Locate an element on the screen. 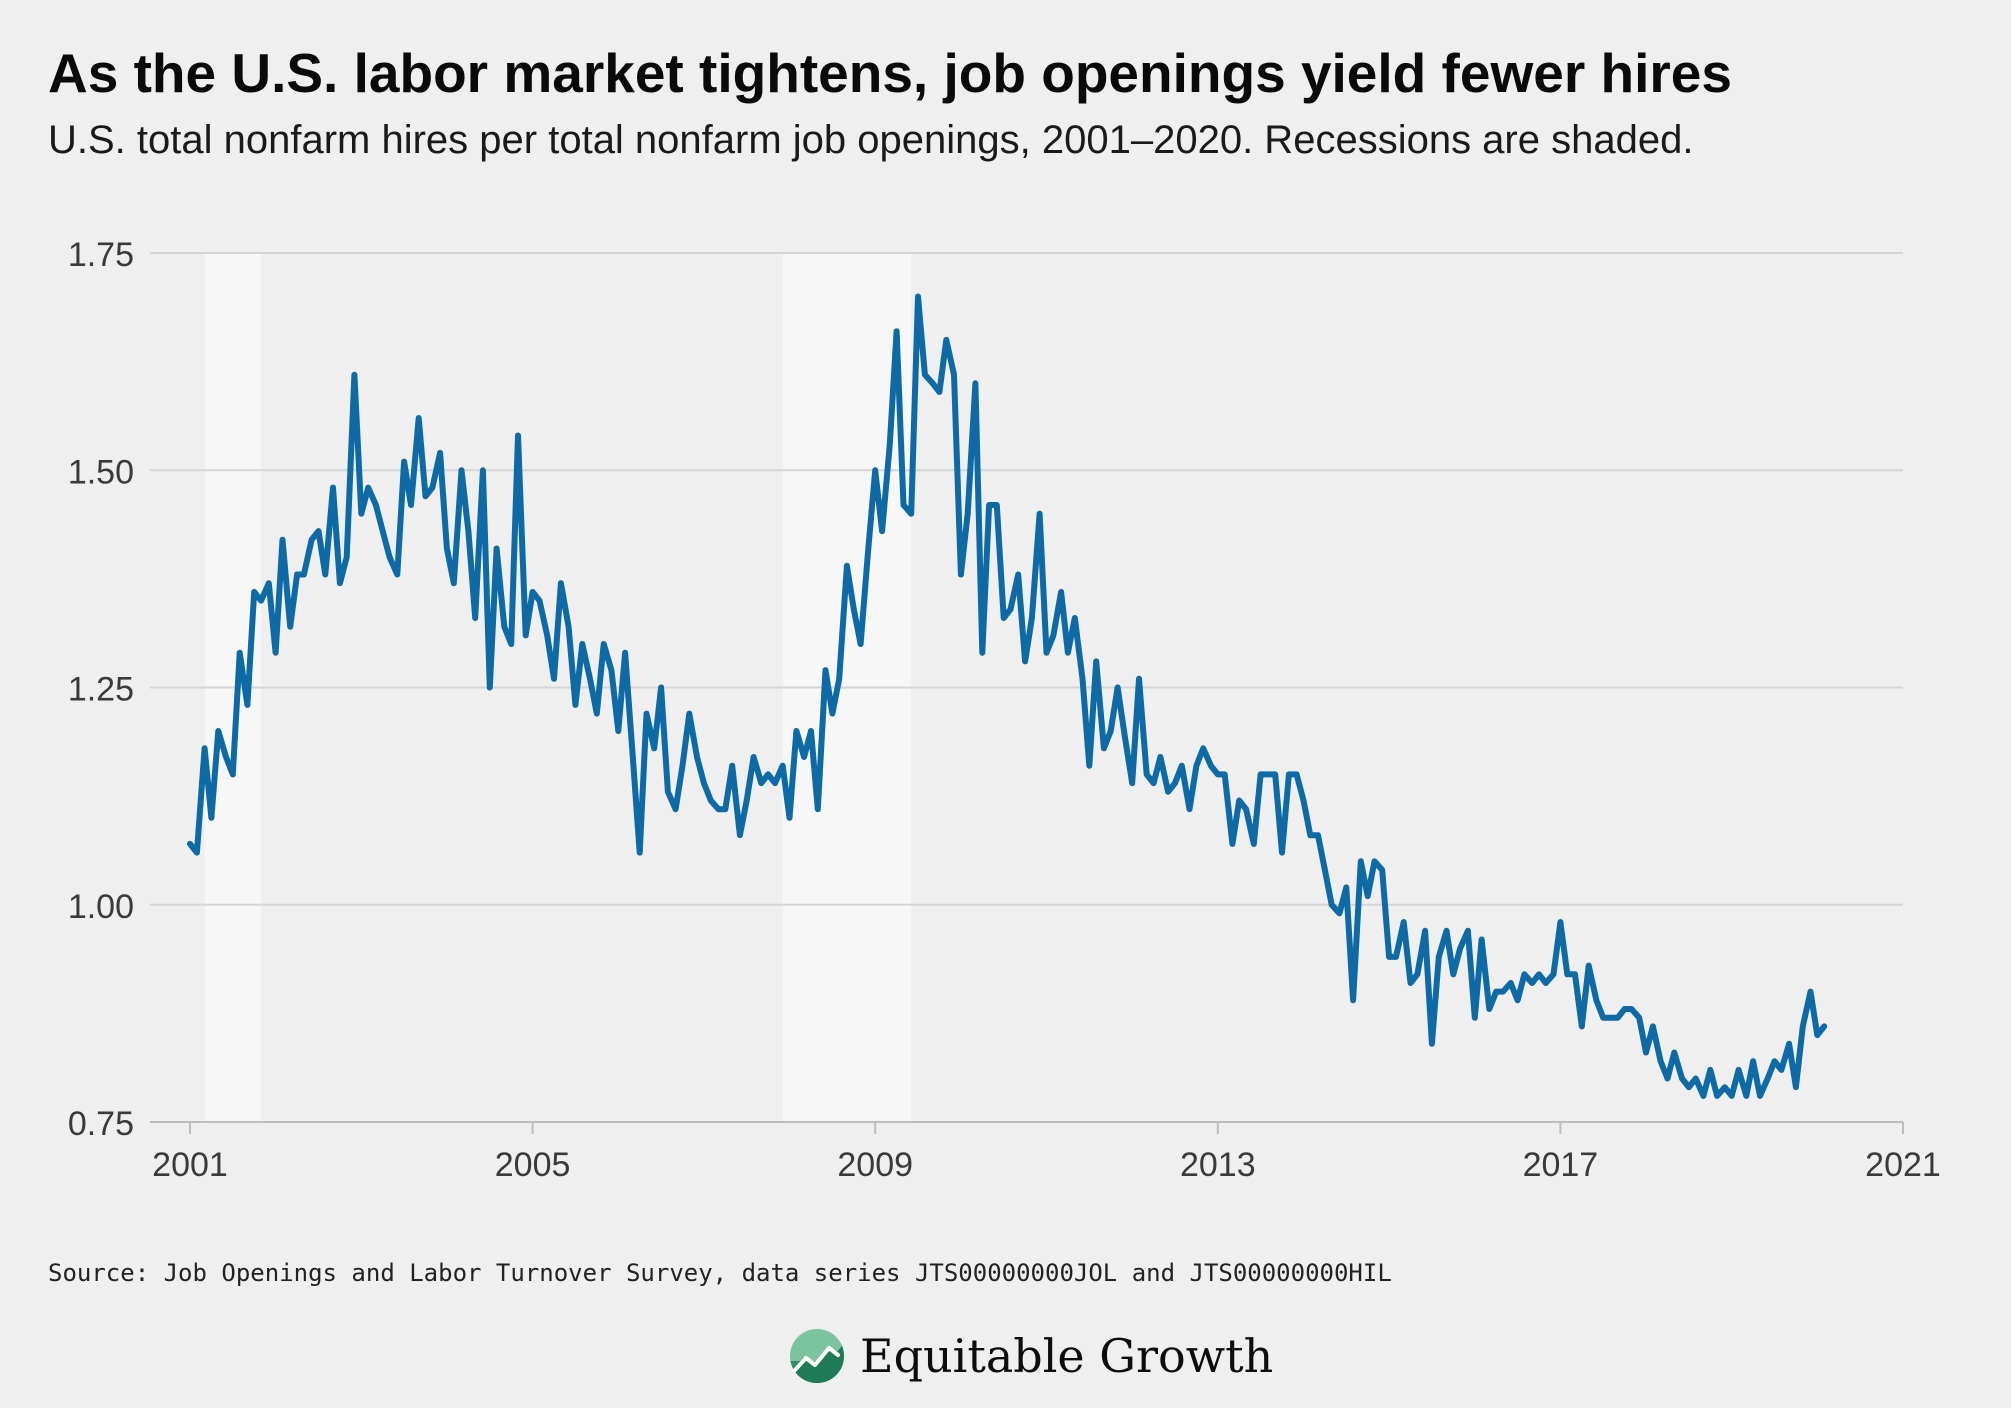 This screenshot has height=1408, width=2011. y-tick-label: 1.50 is located at coordinates (101, 472).